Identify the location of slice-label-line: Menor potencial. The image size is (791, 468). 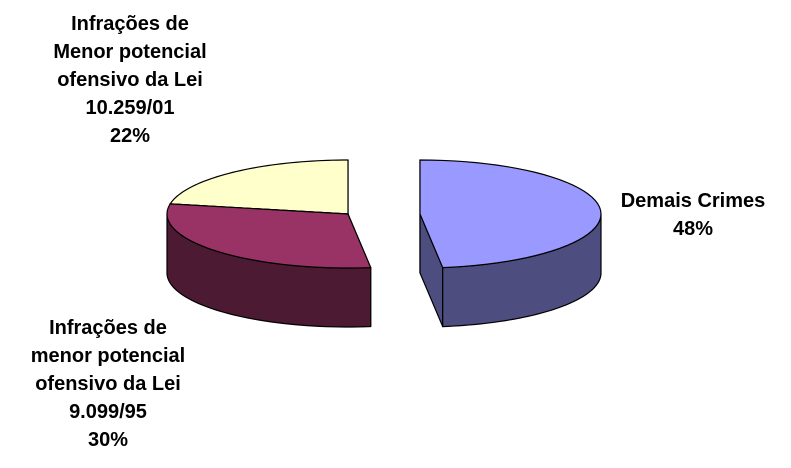
(130, 52).